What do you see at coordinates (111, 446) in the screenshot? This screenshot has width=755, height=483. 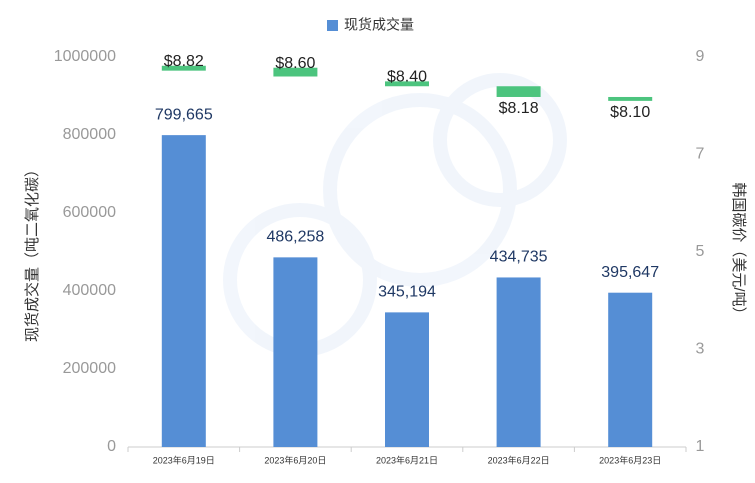 I see `y-tick-label: 0` at bounding box center [111, 446].